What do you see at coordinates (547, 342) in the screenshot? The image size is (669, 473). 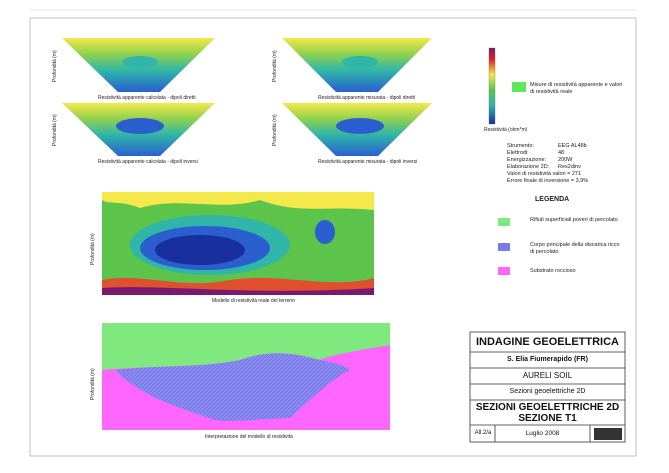 I see `tb-title: INDAGINE GEOELETTRICA` at bounding box center [547, 342].